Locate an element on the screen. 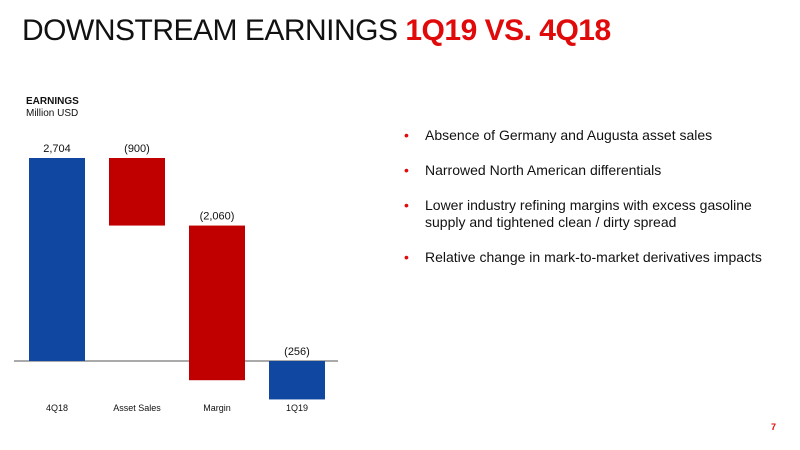 The image size is (800, 450). page-title: DOWNSTREAM EARNINGS 1Q19 VS. 4Q18 is located at coordinates (316, 31).